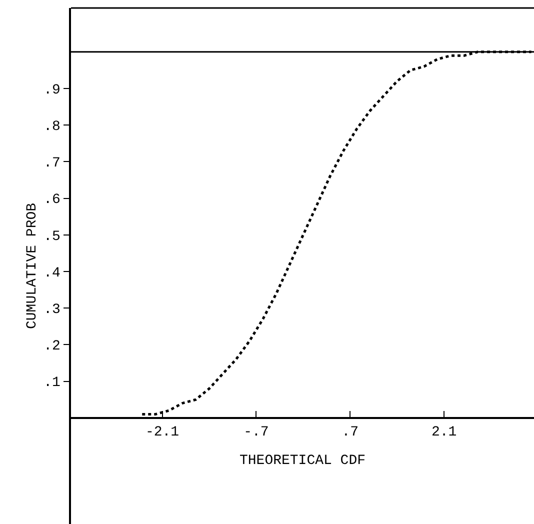 This screenshot has height=524, width=534. What do you see at coordinates (52, 200) in the screenshot?
I see `y-tick-label: .6` at bounding box center [52, 200].